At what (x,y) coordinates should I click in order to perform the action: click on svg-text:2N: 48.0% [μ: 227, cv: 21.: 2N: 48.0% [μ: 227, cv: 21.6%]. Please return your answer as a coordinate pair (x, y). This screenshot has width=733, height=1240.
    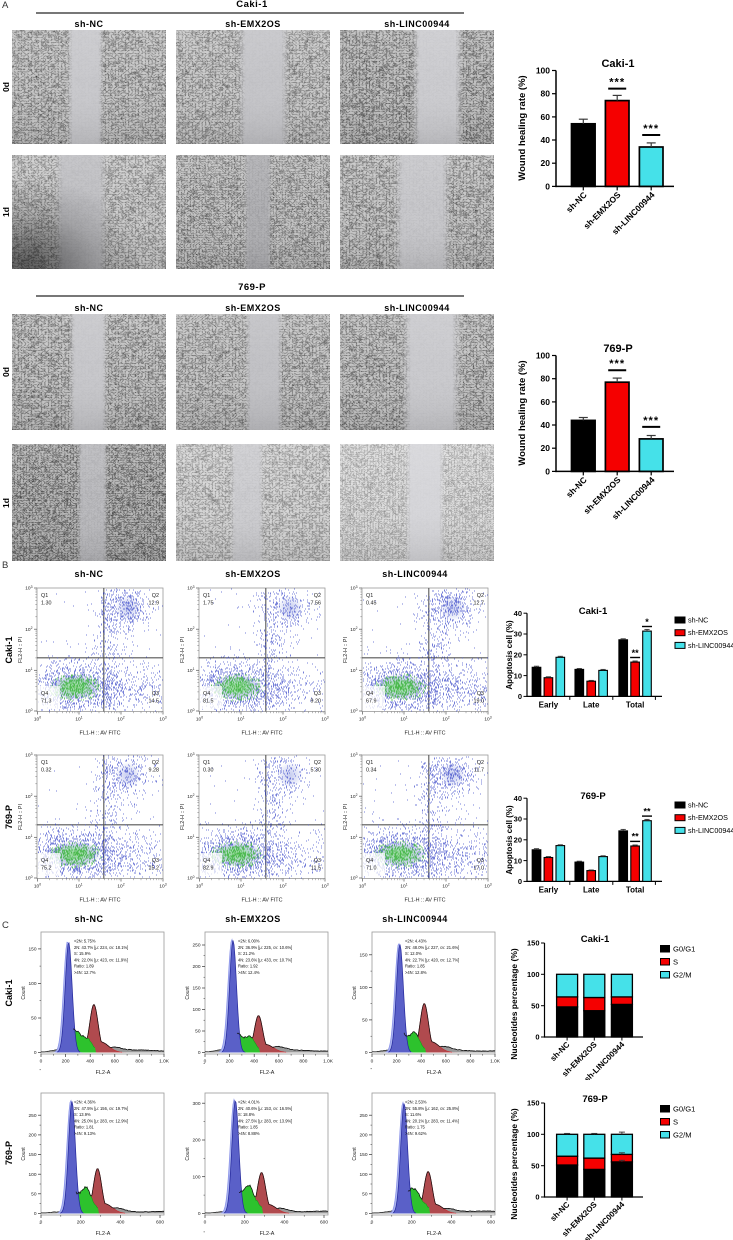
    Looking at the image, I should click on (432, 947).